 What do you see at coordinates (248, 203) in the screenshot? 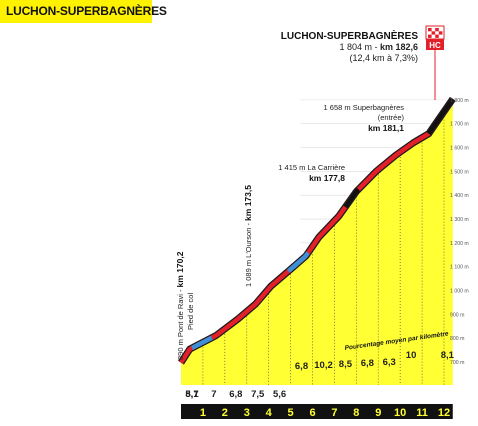
I see `ourson-km: km 173,5` at bounding box center [248, 203].